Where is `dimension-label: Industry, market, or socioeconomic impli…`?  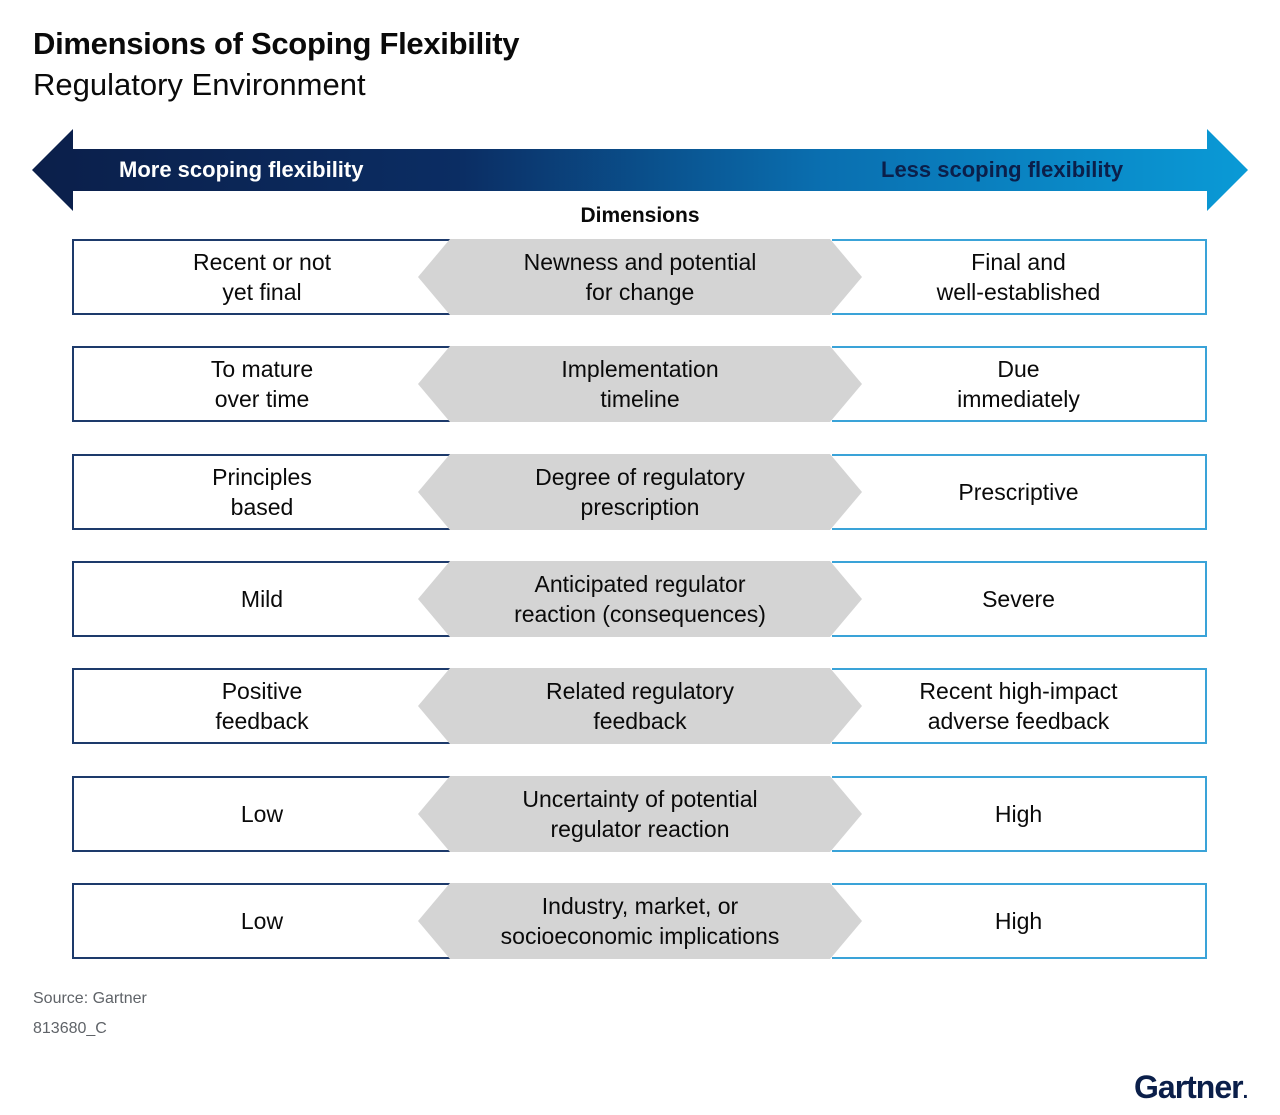 dimension-label: Industry, market, or socioeconomic impli… is located at coordinates (640, 921).